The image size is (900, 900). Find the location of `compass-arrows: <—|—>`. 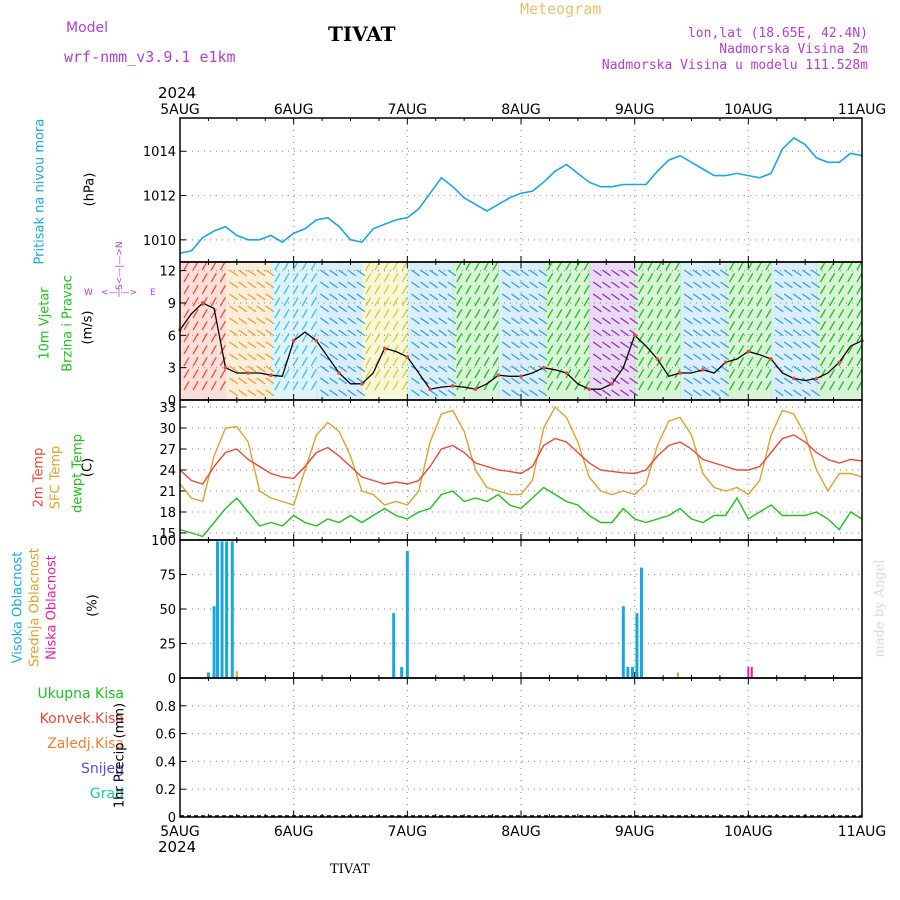

compass-arrows: <—|—> is located at coordinates (119, 293).